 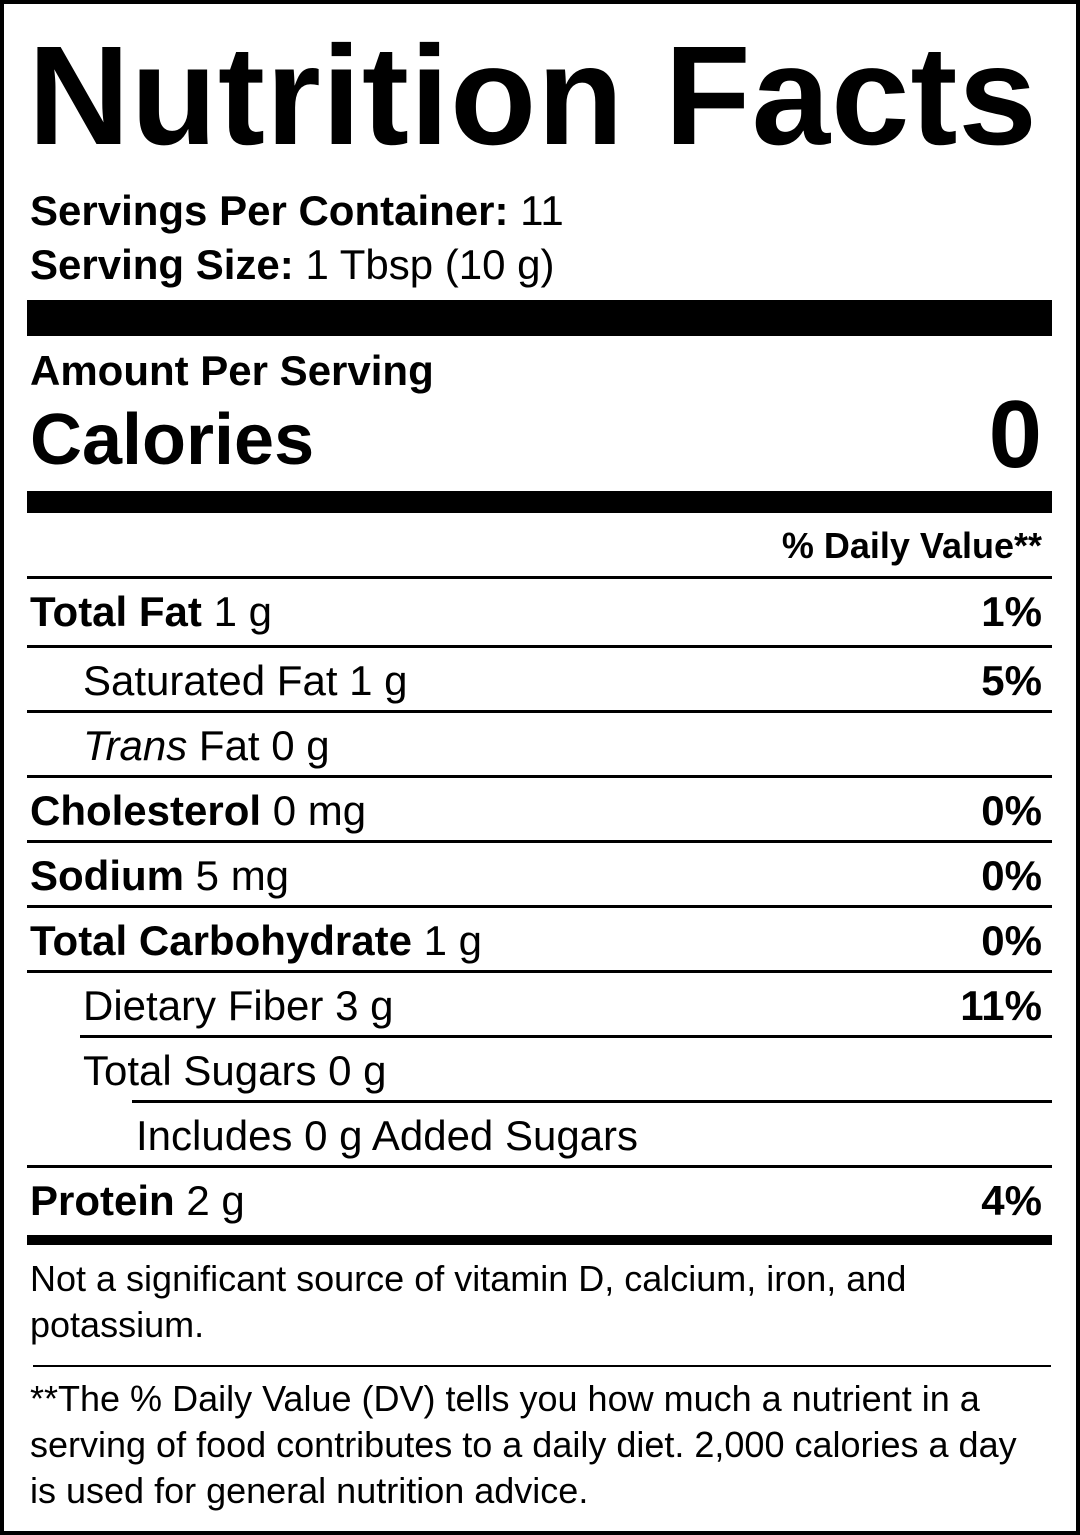 What do you see at coordinates (203, 1005) in the screenshot?
I see `nutrient-name: Dietary Fiber` at bounding box center [203, 1005].